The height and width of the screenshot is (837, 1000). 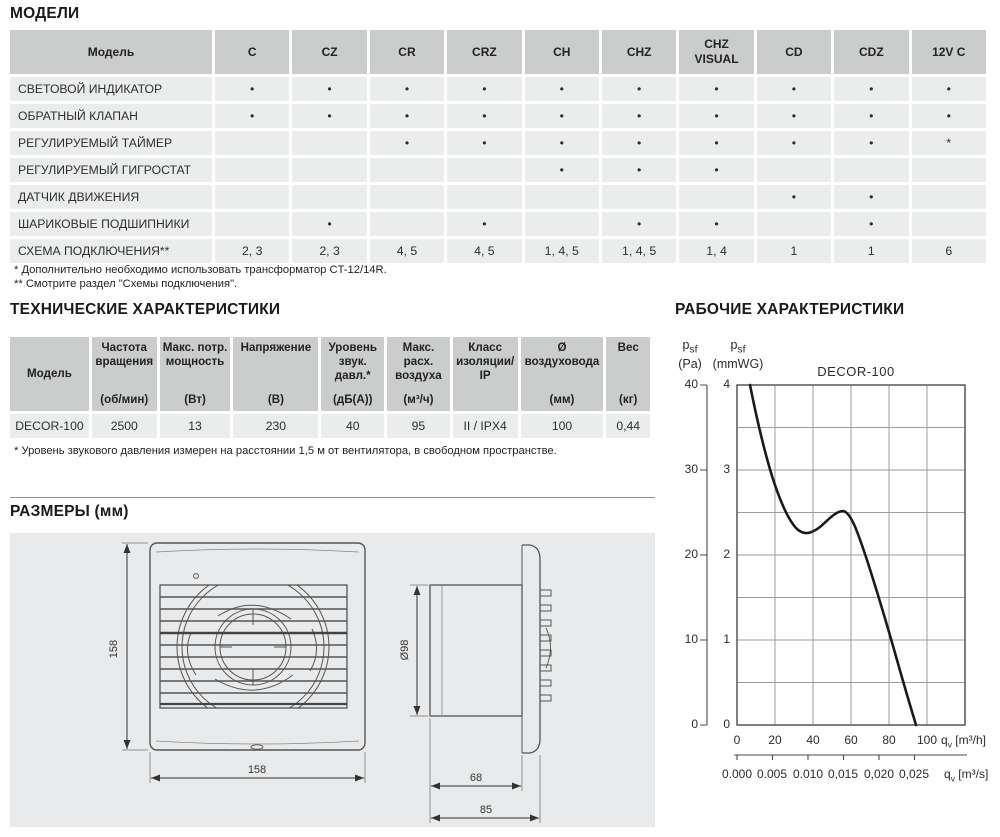 What do you see at coordinates (944, 740) in the screenshot?
I see `axis-label-symbol: q` at bounding box center [944, 740].